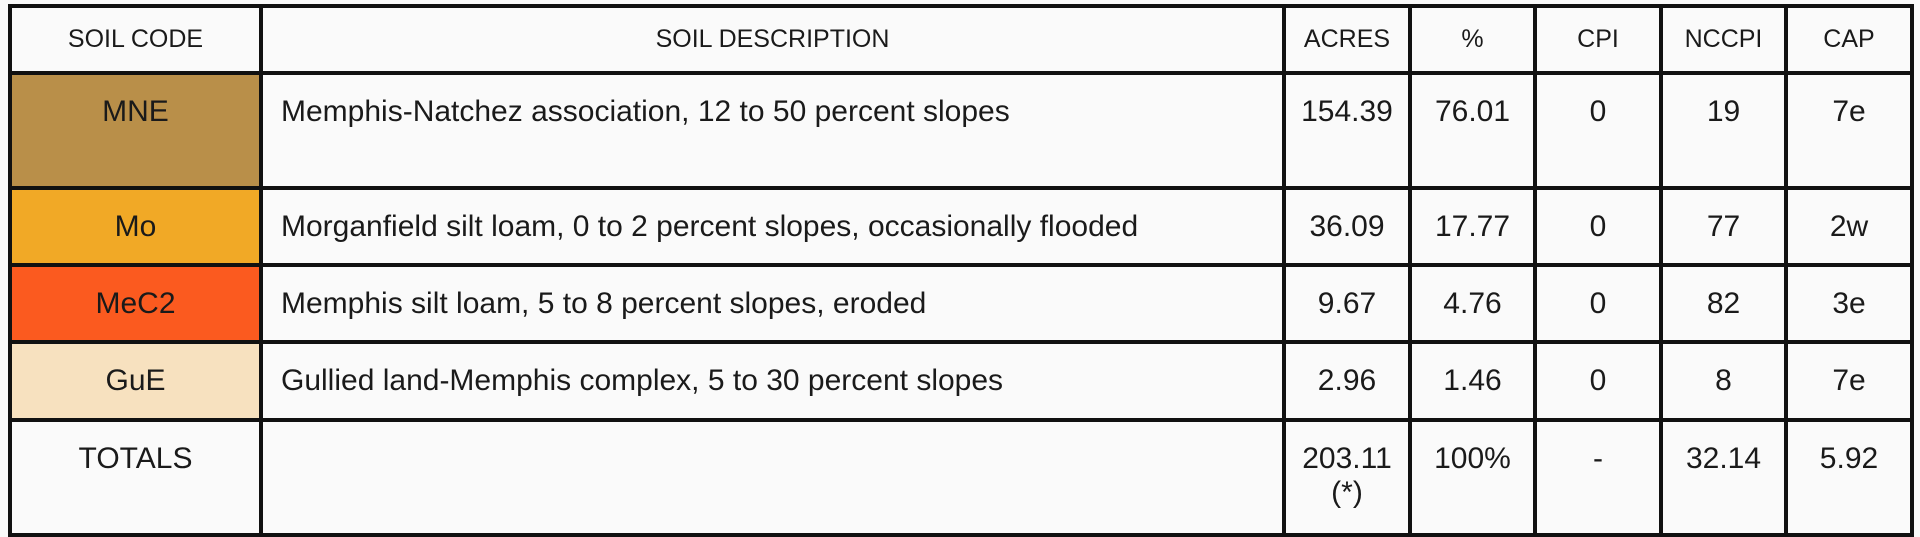 The height and width of the screenshot is (537, 1920). What do you see at coordinates (1472, 477) in the screenshot?
I see `totals-percent: 100%` at bounding box center [1472, 477].